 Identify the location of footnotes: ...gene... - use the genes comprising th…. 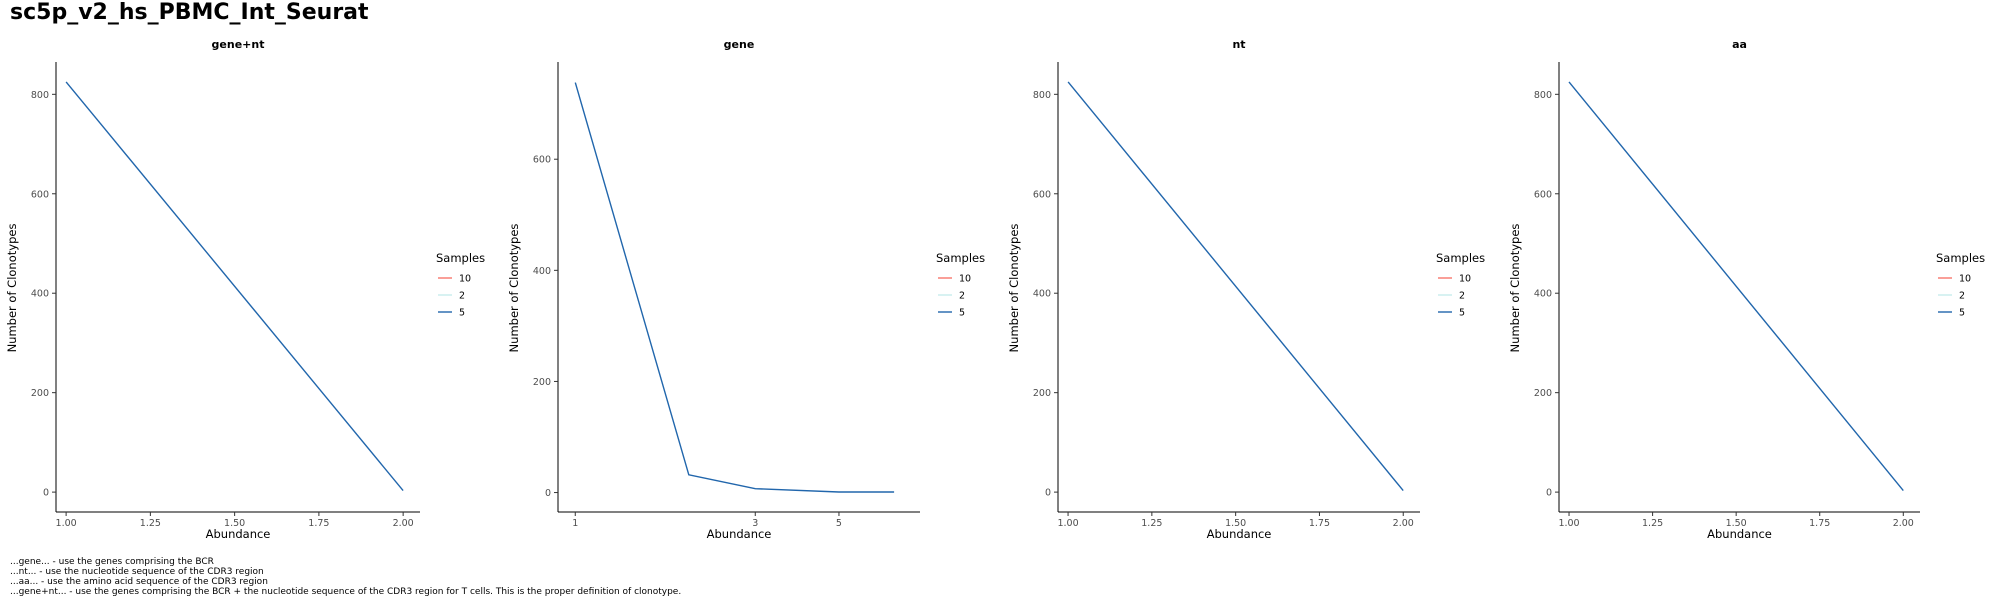
(345, 577).